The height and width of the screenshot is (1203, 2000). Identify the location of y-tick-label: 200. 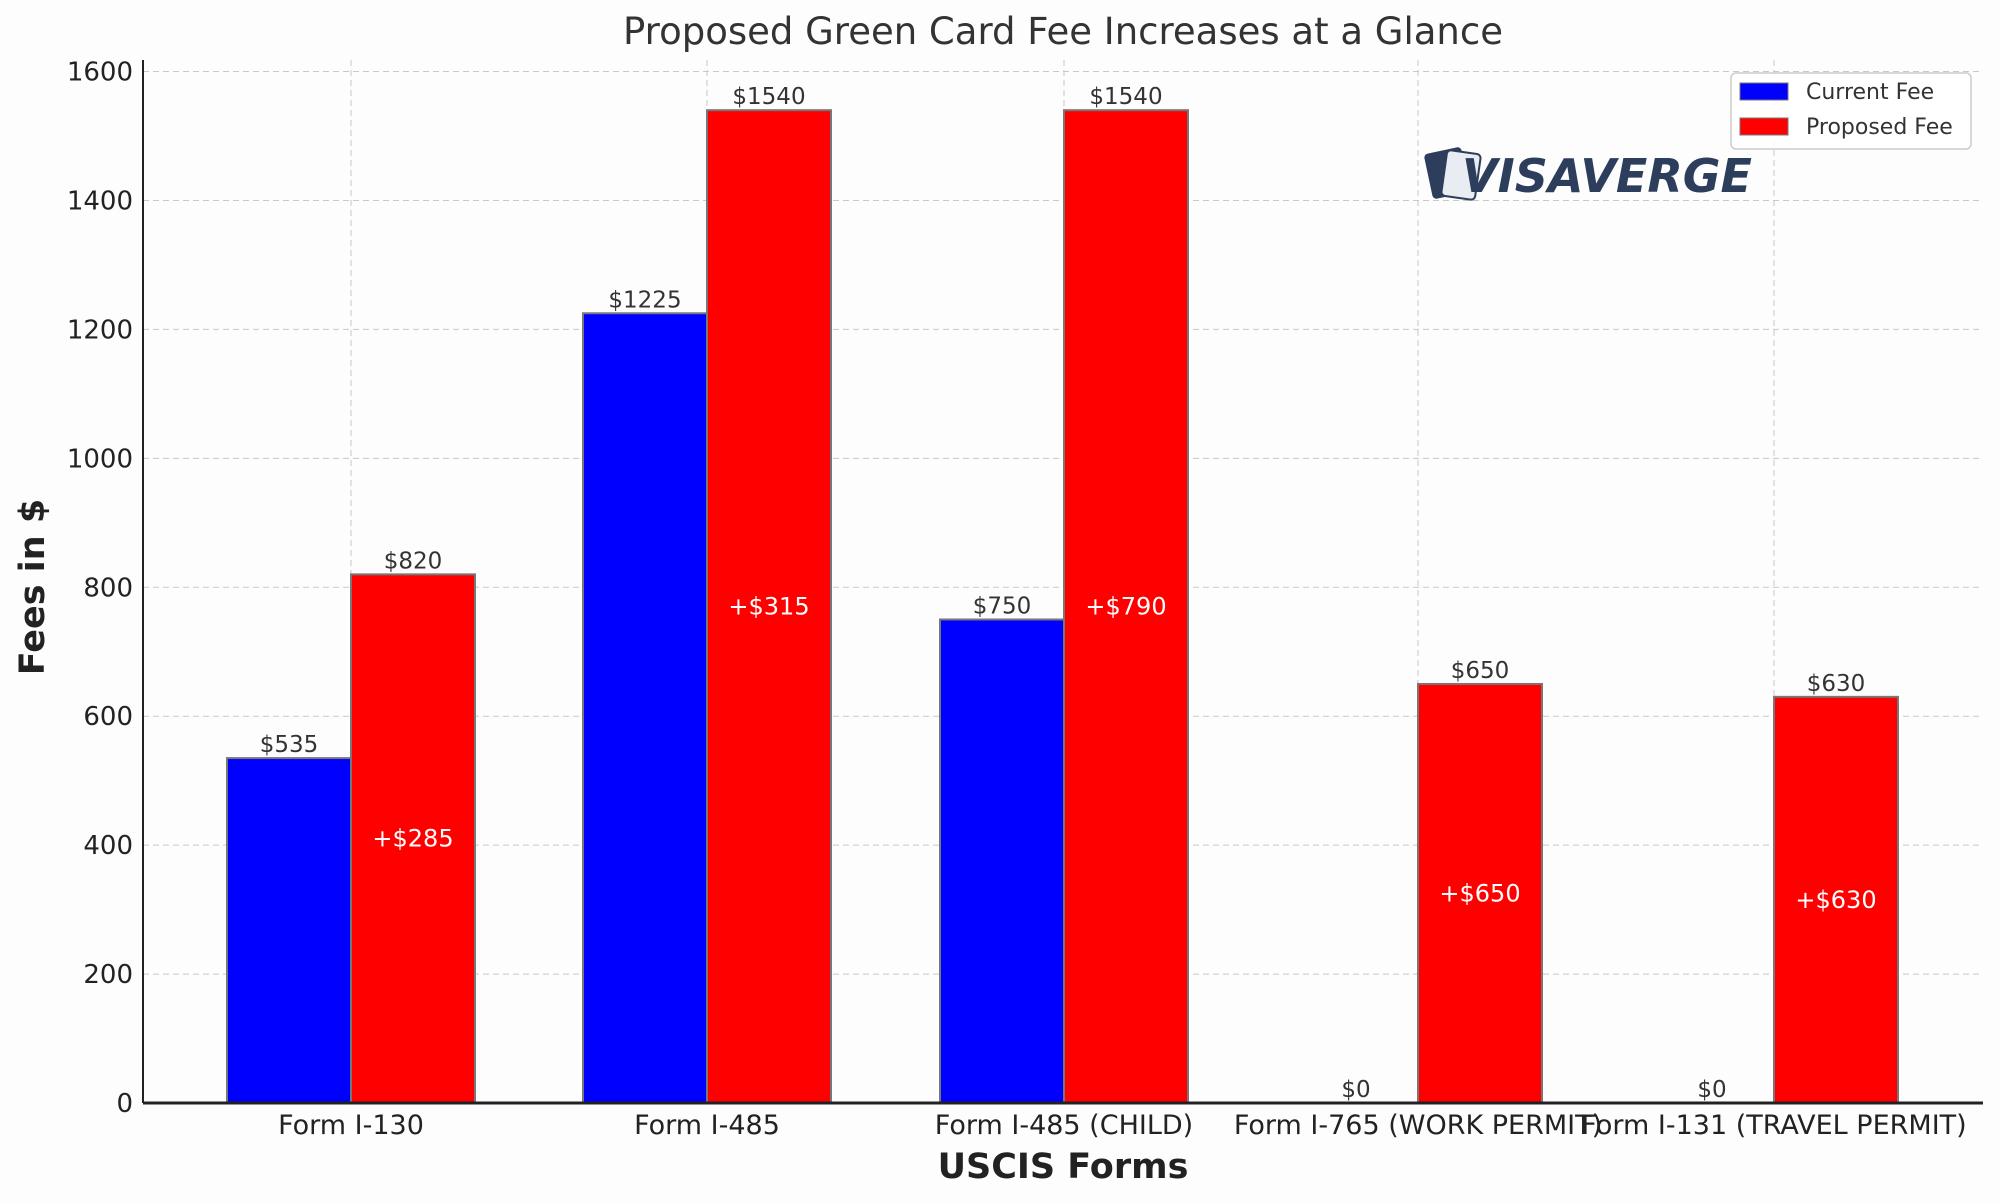
(108, 975).